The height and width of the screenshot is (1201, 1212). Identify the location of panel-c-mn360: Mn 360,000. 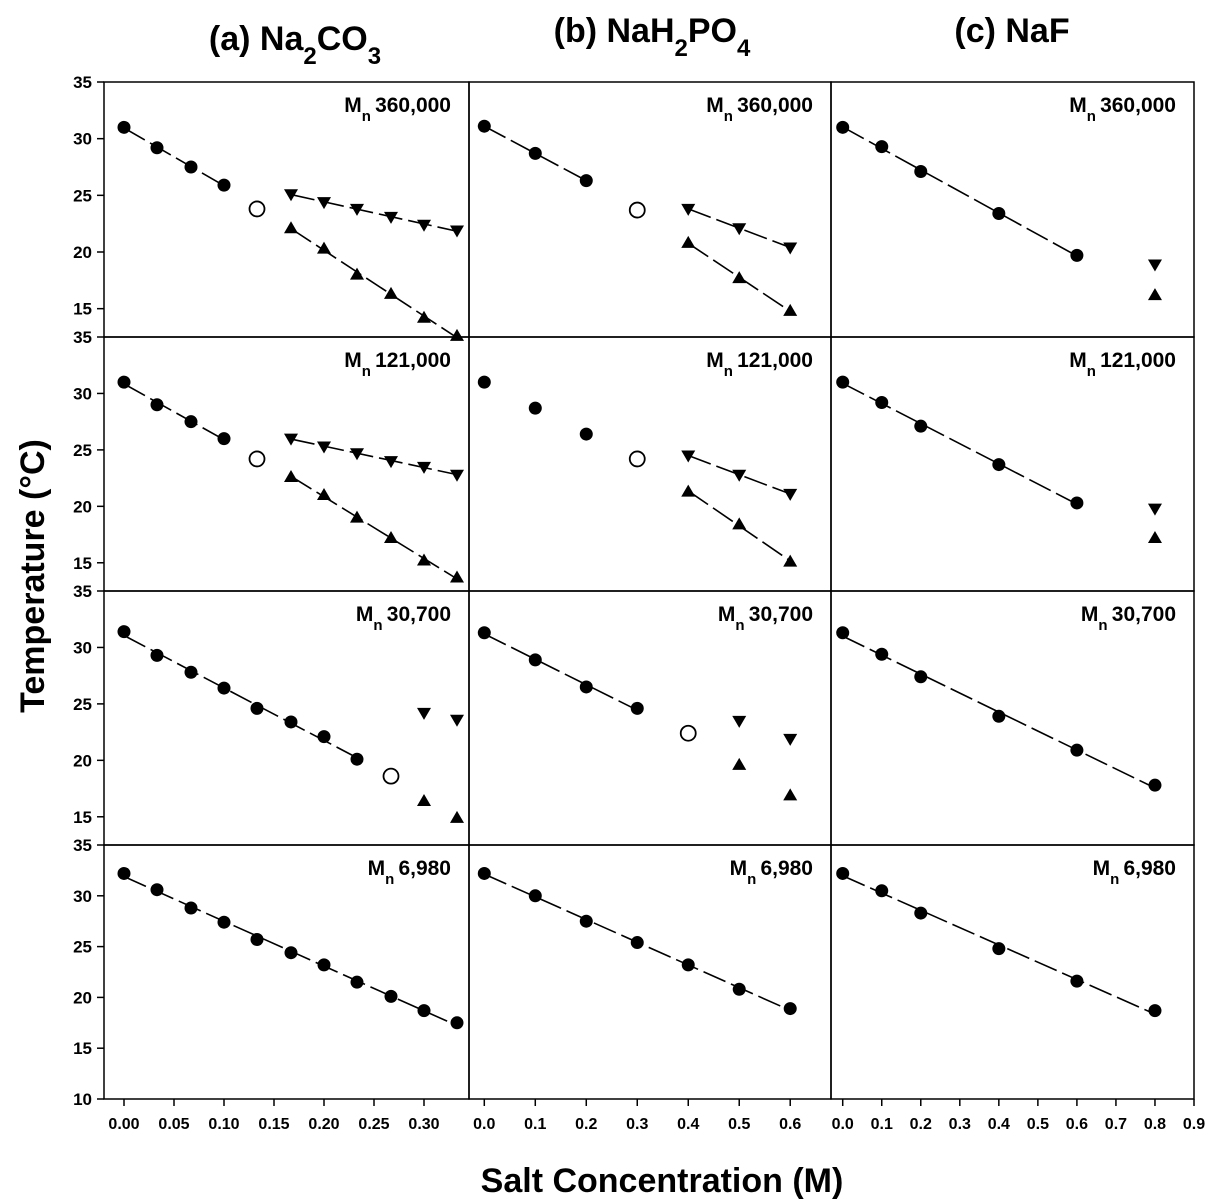
(1012, 209).